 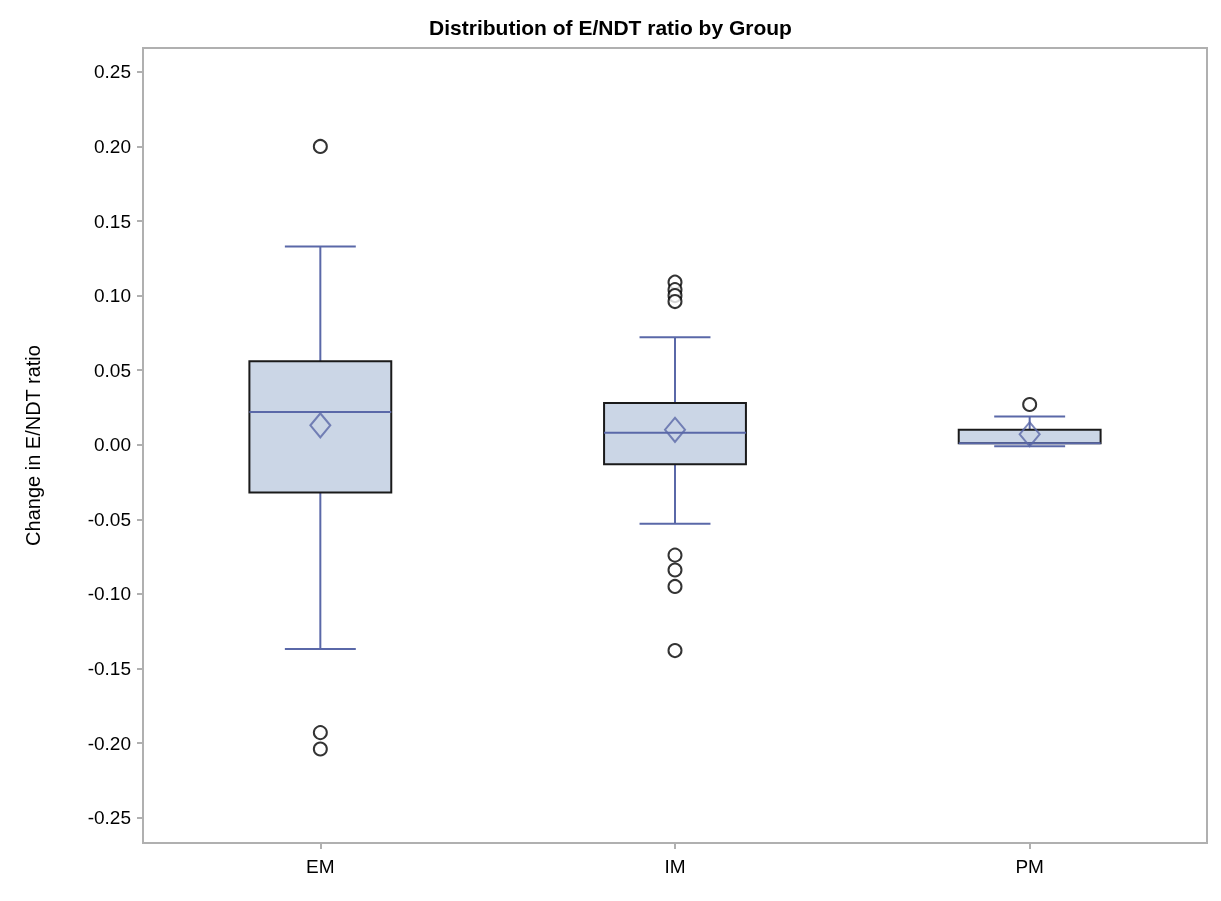 I want to click on y-tick-label: -0.15, so click(x=109, y=668).